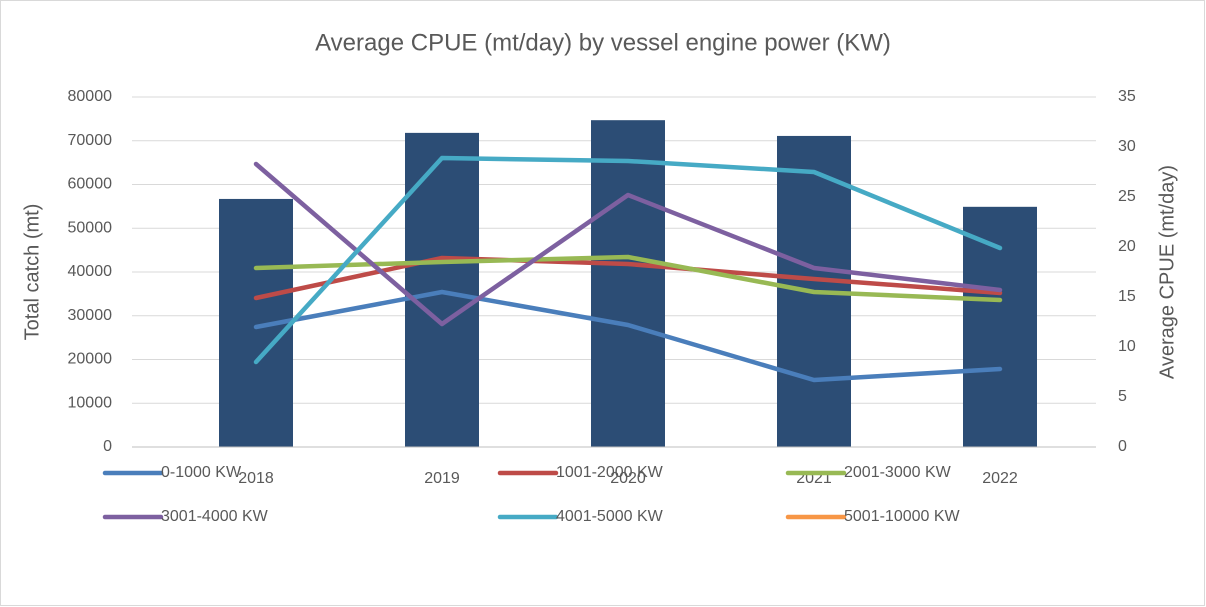  Describe the element at coordinates (1122, 396) in the screenshot. I see `y2-tick-label: 5` at that location.